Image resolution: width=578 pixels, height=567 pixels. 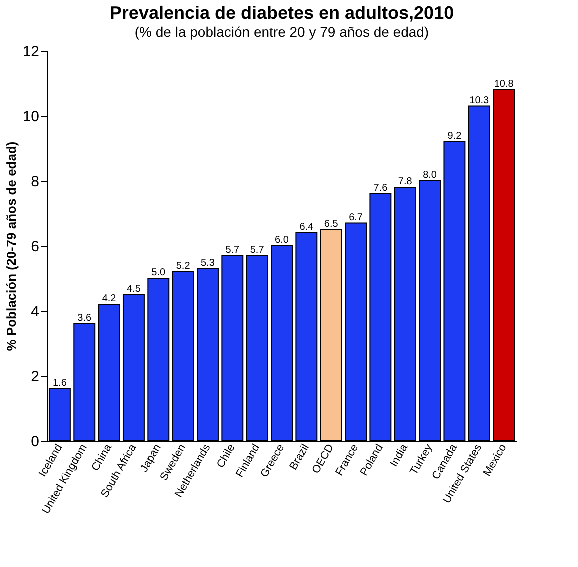 I want to click on y-tick-label: 10, so click(x=31, y=117).